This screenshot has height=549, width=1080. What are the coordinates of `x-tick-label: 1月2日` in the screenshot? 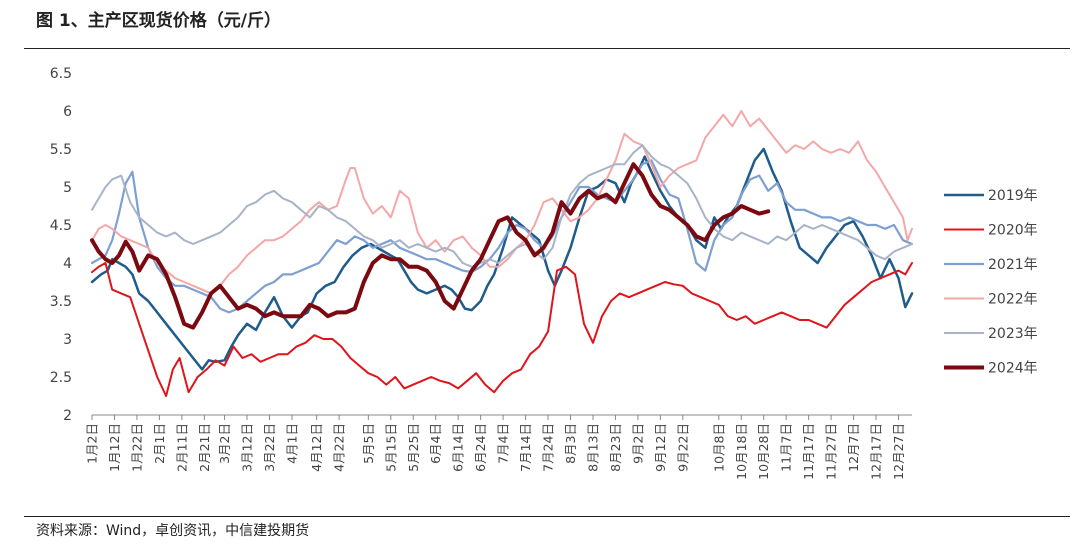 It's located at (92, 443).